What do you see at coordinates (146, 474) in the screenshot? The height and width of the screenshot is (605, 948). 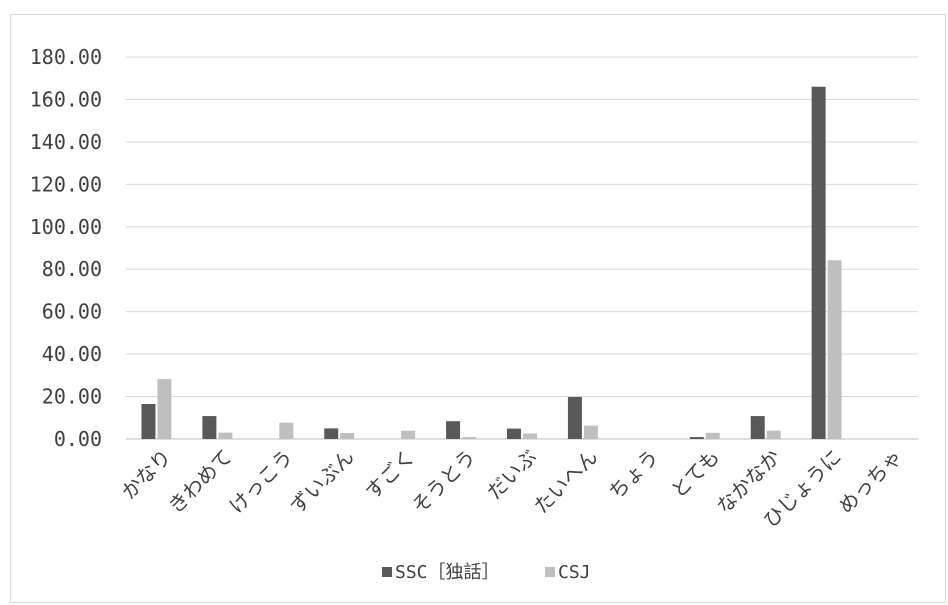 I see `x-category-label: かなり` at bounding box center [146, 474].